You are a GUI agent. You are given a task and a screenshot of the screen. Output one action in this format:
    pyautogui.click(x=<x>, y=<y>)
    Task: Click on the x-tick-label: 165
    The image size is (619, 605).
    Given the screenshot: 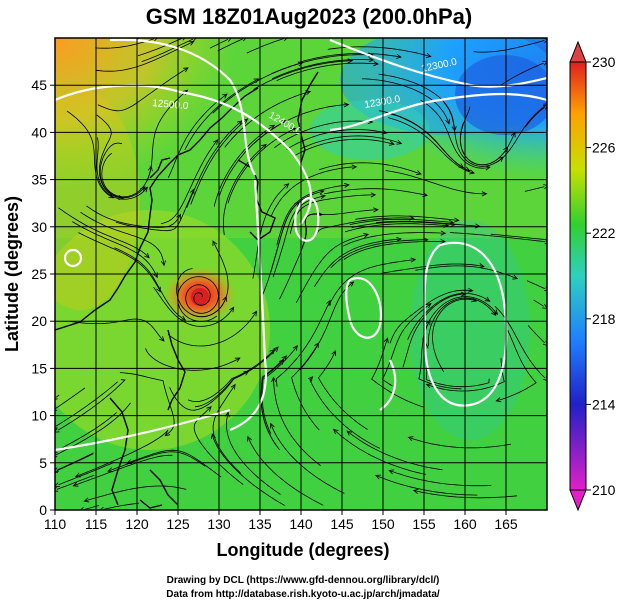 What is the action you would take?
    pyautogui.click(x=506, y=524)
    